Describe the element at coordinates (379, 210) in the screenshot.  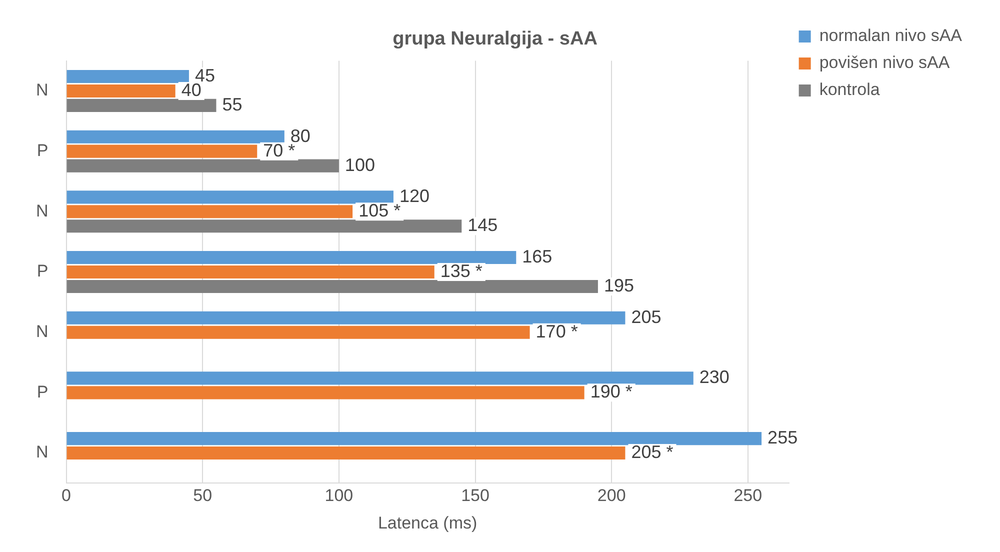
I see `data-label: 105 *` at that location.